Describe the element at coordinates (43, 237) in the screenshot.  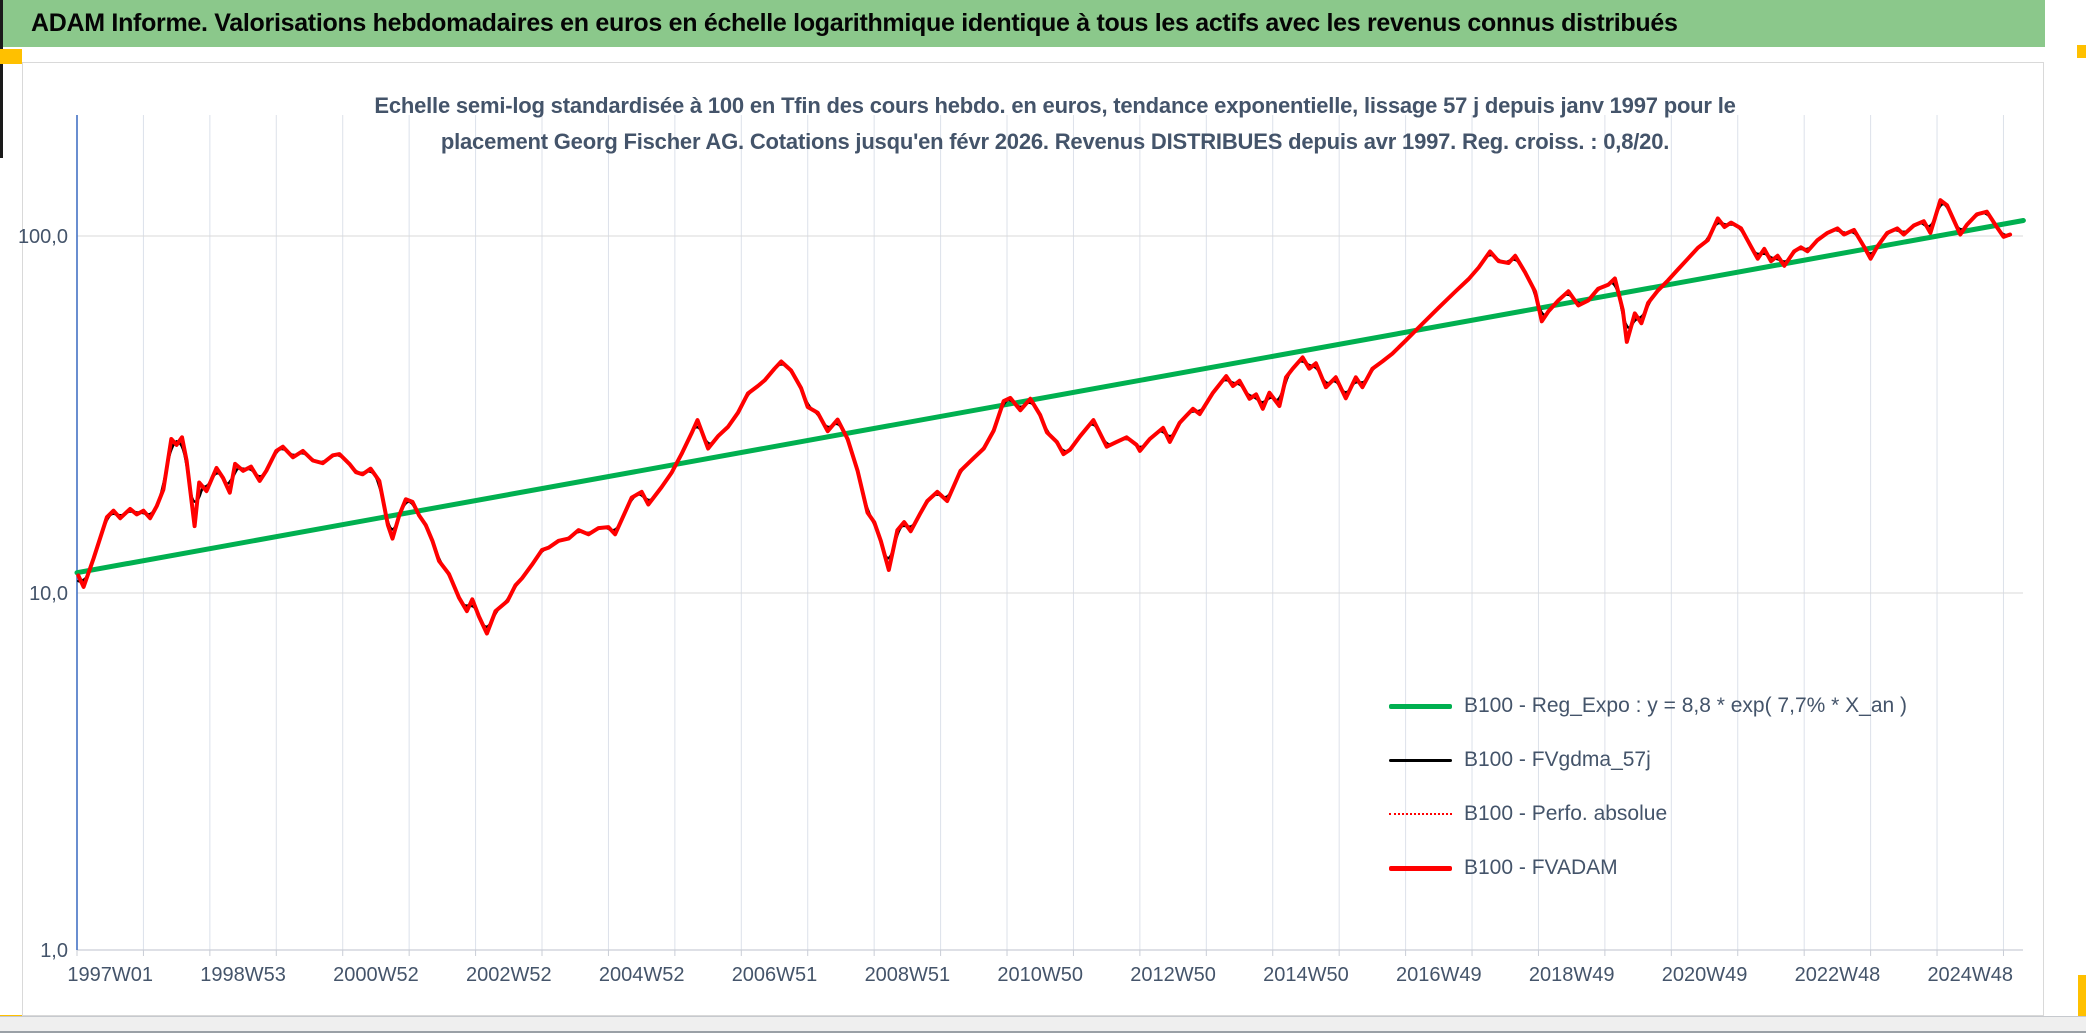
I see `y-tick-label: 100,0` at that location.